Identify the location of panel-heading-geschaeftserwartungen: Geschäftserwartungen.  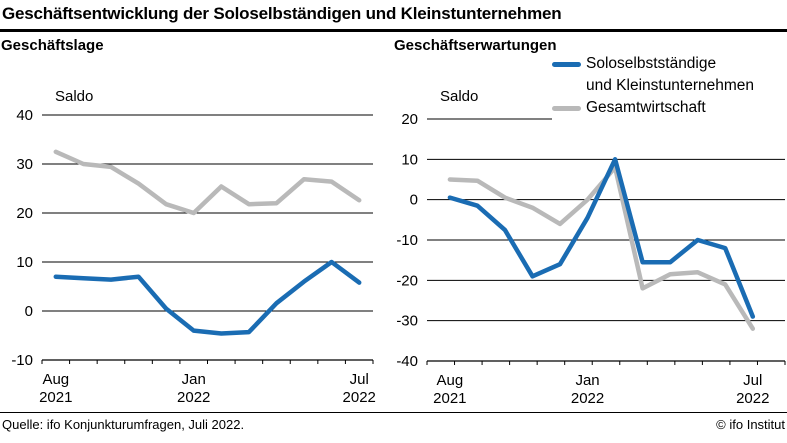
(475, 45).